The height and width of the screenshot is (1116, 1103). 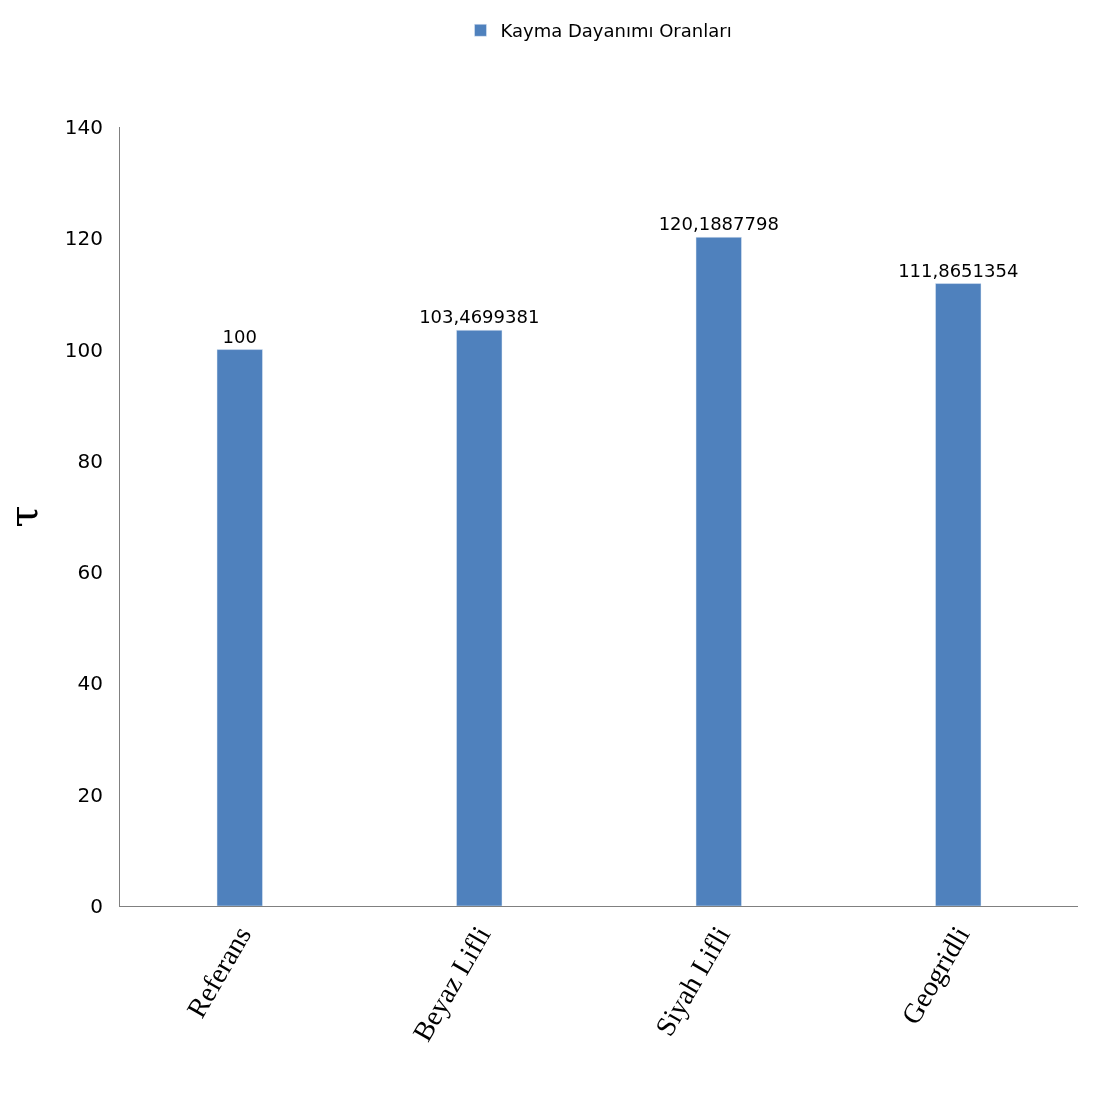 I want to click on y-tick-label: 120, so click(x=83, y=238).